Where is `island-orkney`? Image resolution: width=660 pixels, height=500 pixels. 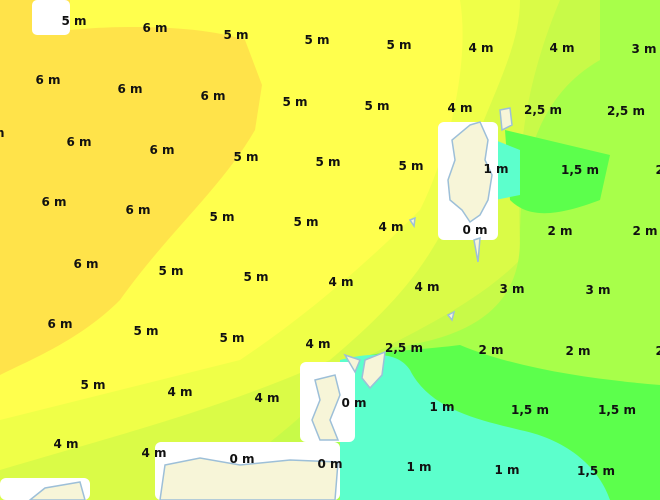 island-orkney is located at coordinates (348, 395).